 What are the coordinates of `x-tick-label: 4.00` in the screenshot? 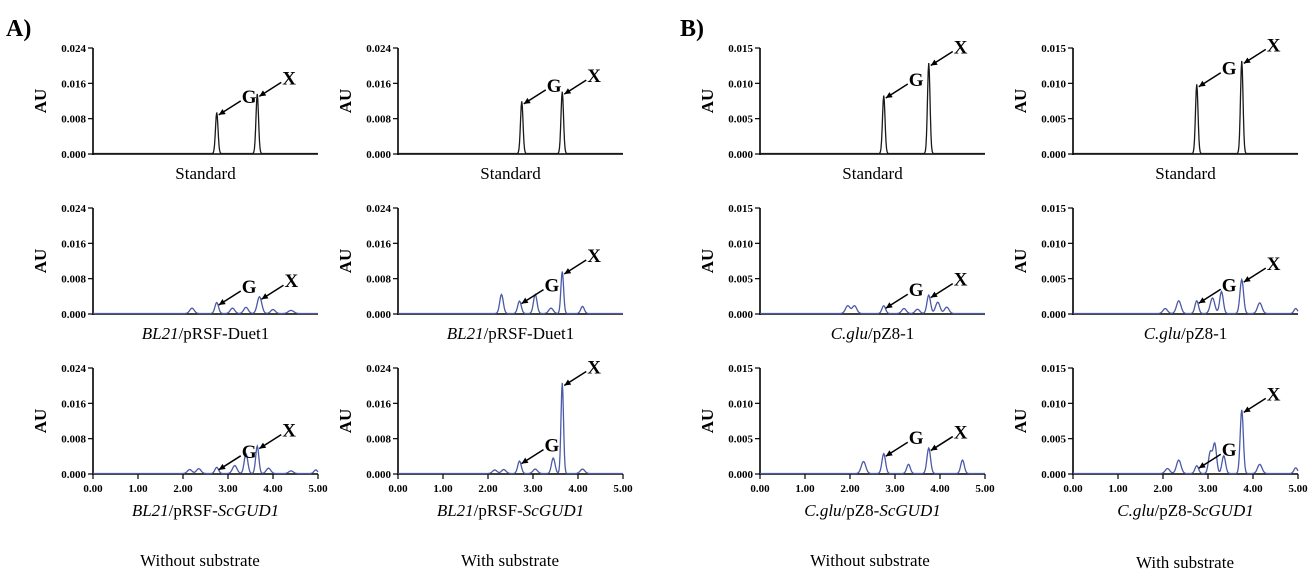 It's located at (578, 489).